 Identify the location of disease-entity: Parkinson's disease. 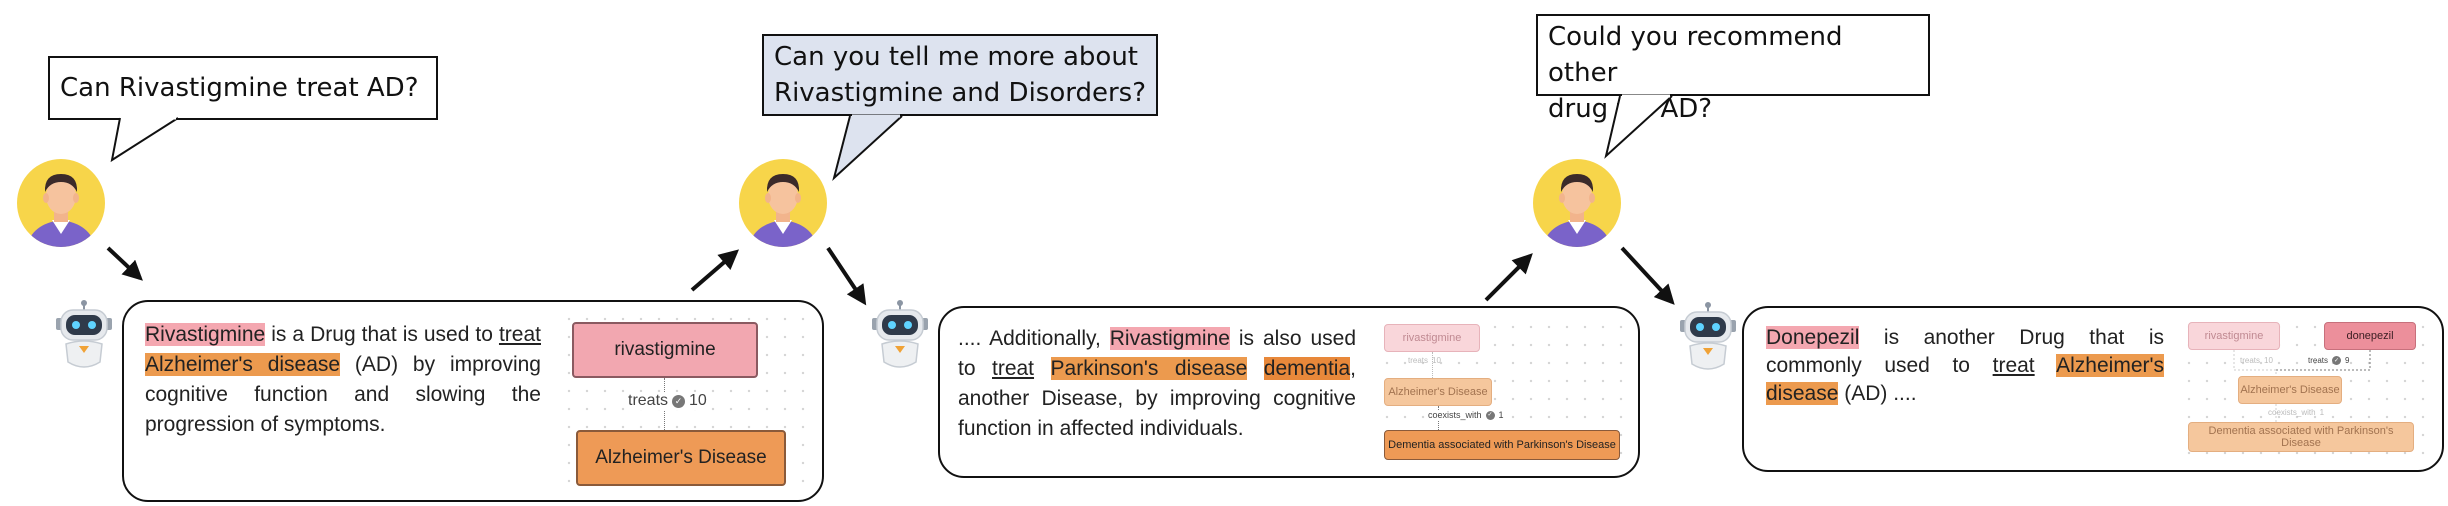
(1149, 368).